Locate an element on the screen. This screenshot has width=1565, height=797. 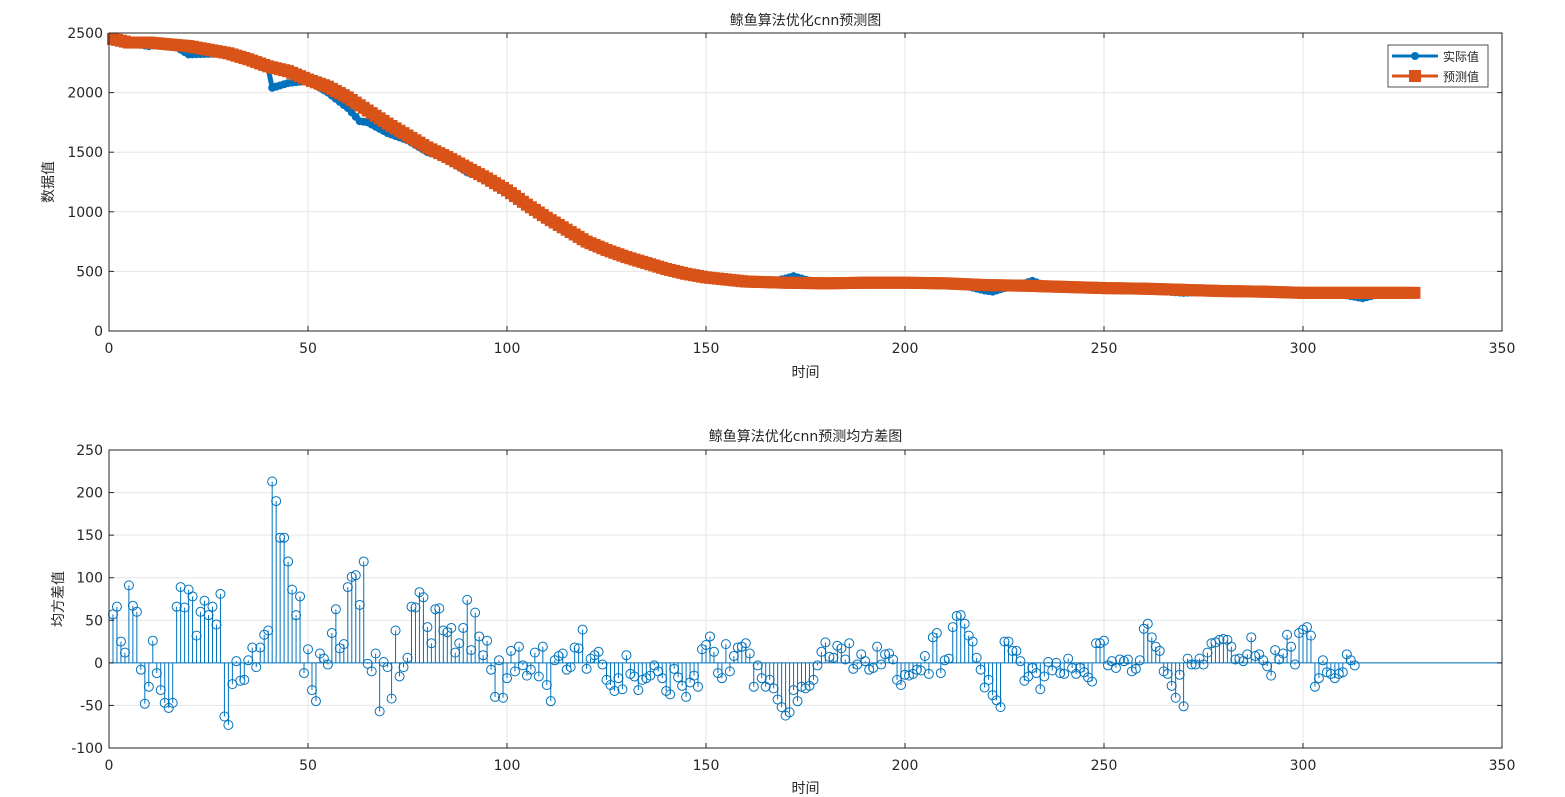
prediction-ytick-label: 1500 is located at coordinates (85, 153).